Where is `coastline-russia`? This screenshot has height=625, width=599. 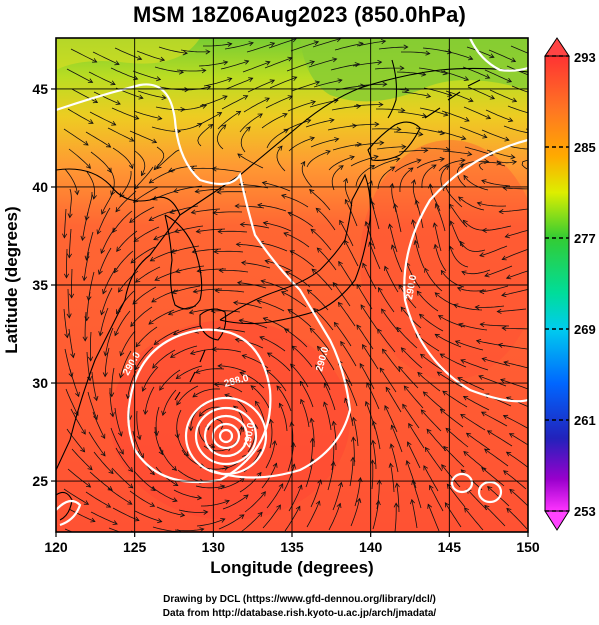 coastline-russia is located at coordinates (353, 141).